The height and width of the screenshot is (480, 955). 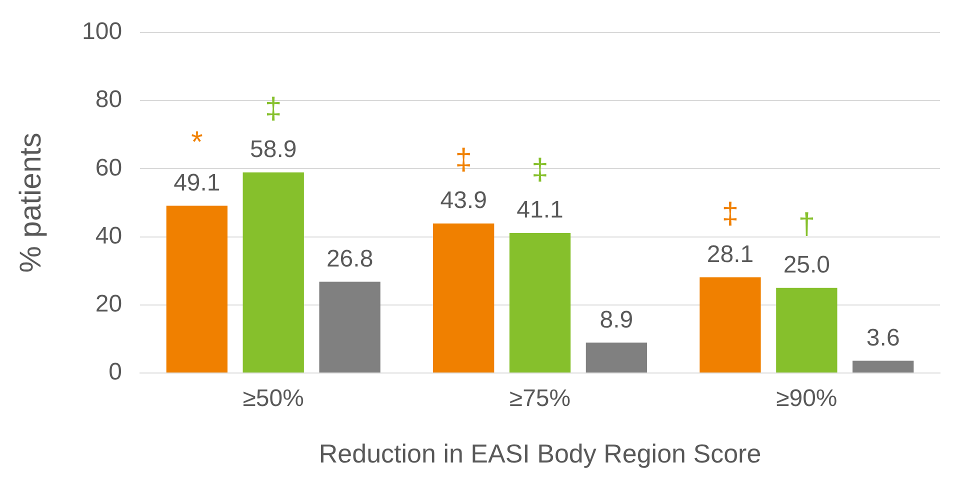 What do you see at coordinates (807, 225) in the screenshot?
I see `annotation: †` at bounding box center [807, 225].